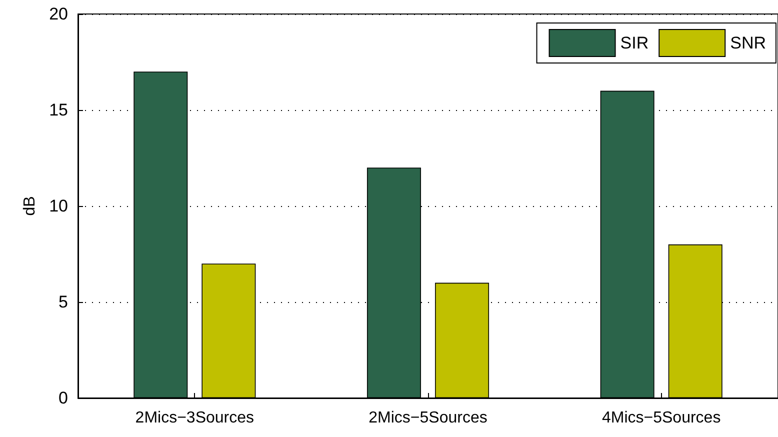 The height and width of the screenshot is (437, 778). What do you see at coordinates (428, 418) in the screenshot?
I see `x-tick-label: 2Mics−5Sources` at bounding box center [428, 418].